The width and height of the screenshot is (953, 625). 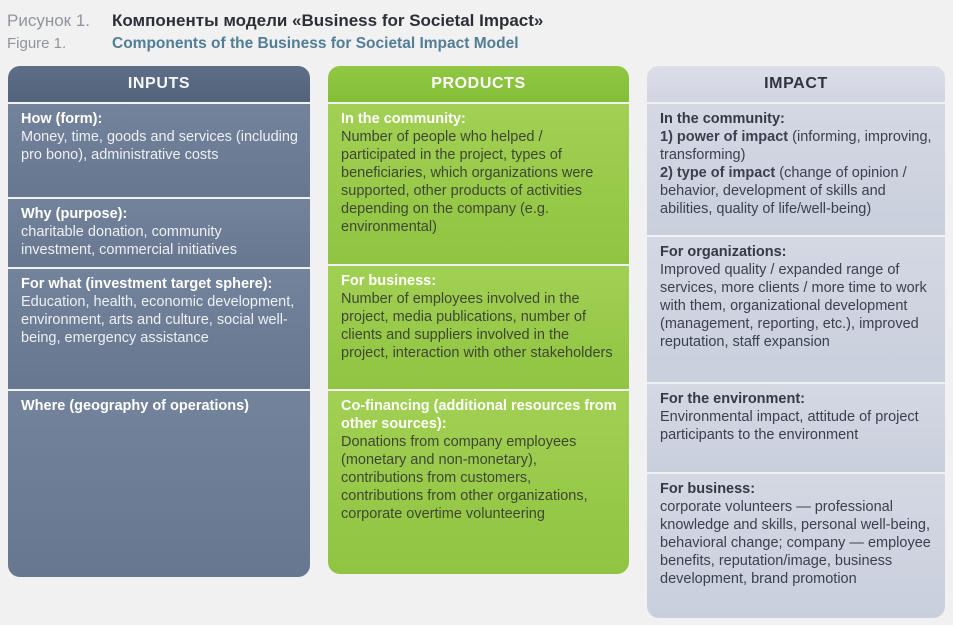 What do you see at coordinates (62, 119) in the screenshot?
I see `cell-inputs-how-heading: How (form):` at bounding box center [62, 119].